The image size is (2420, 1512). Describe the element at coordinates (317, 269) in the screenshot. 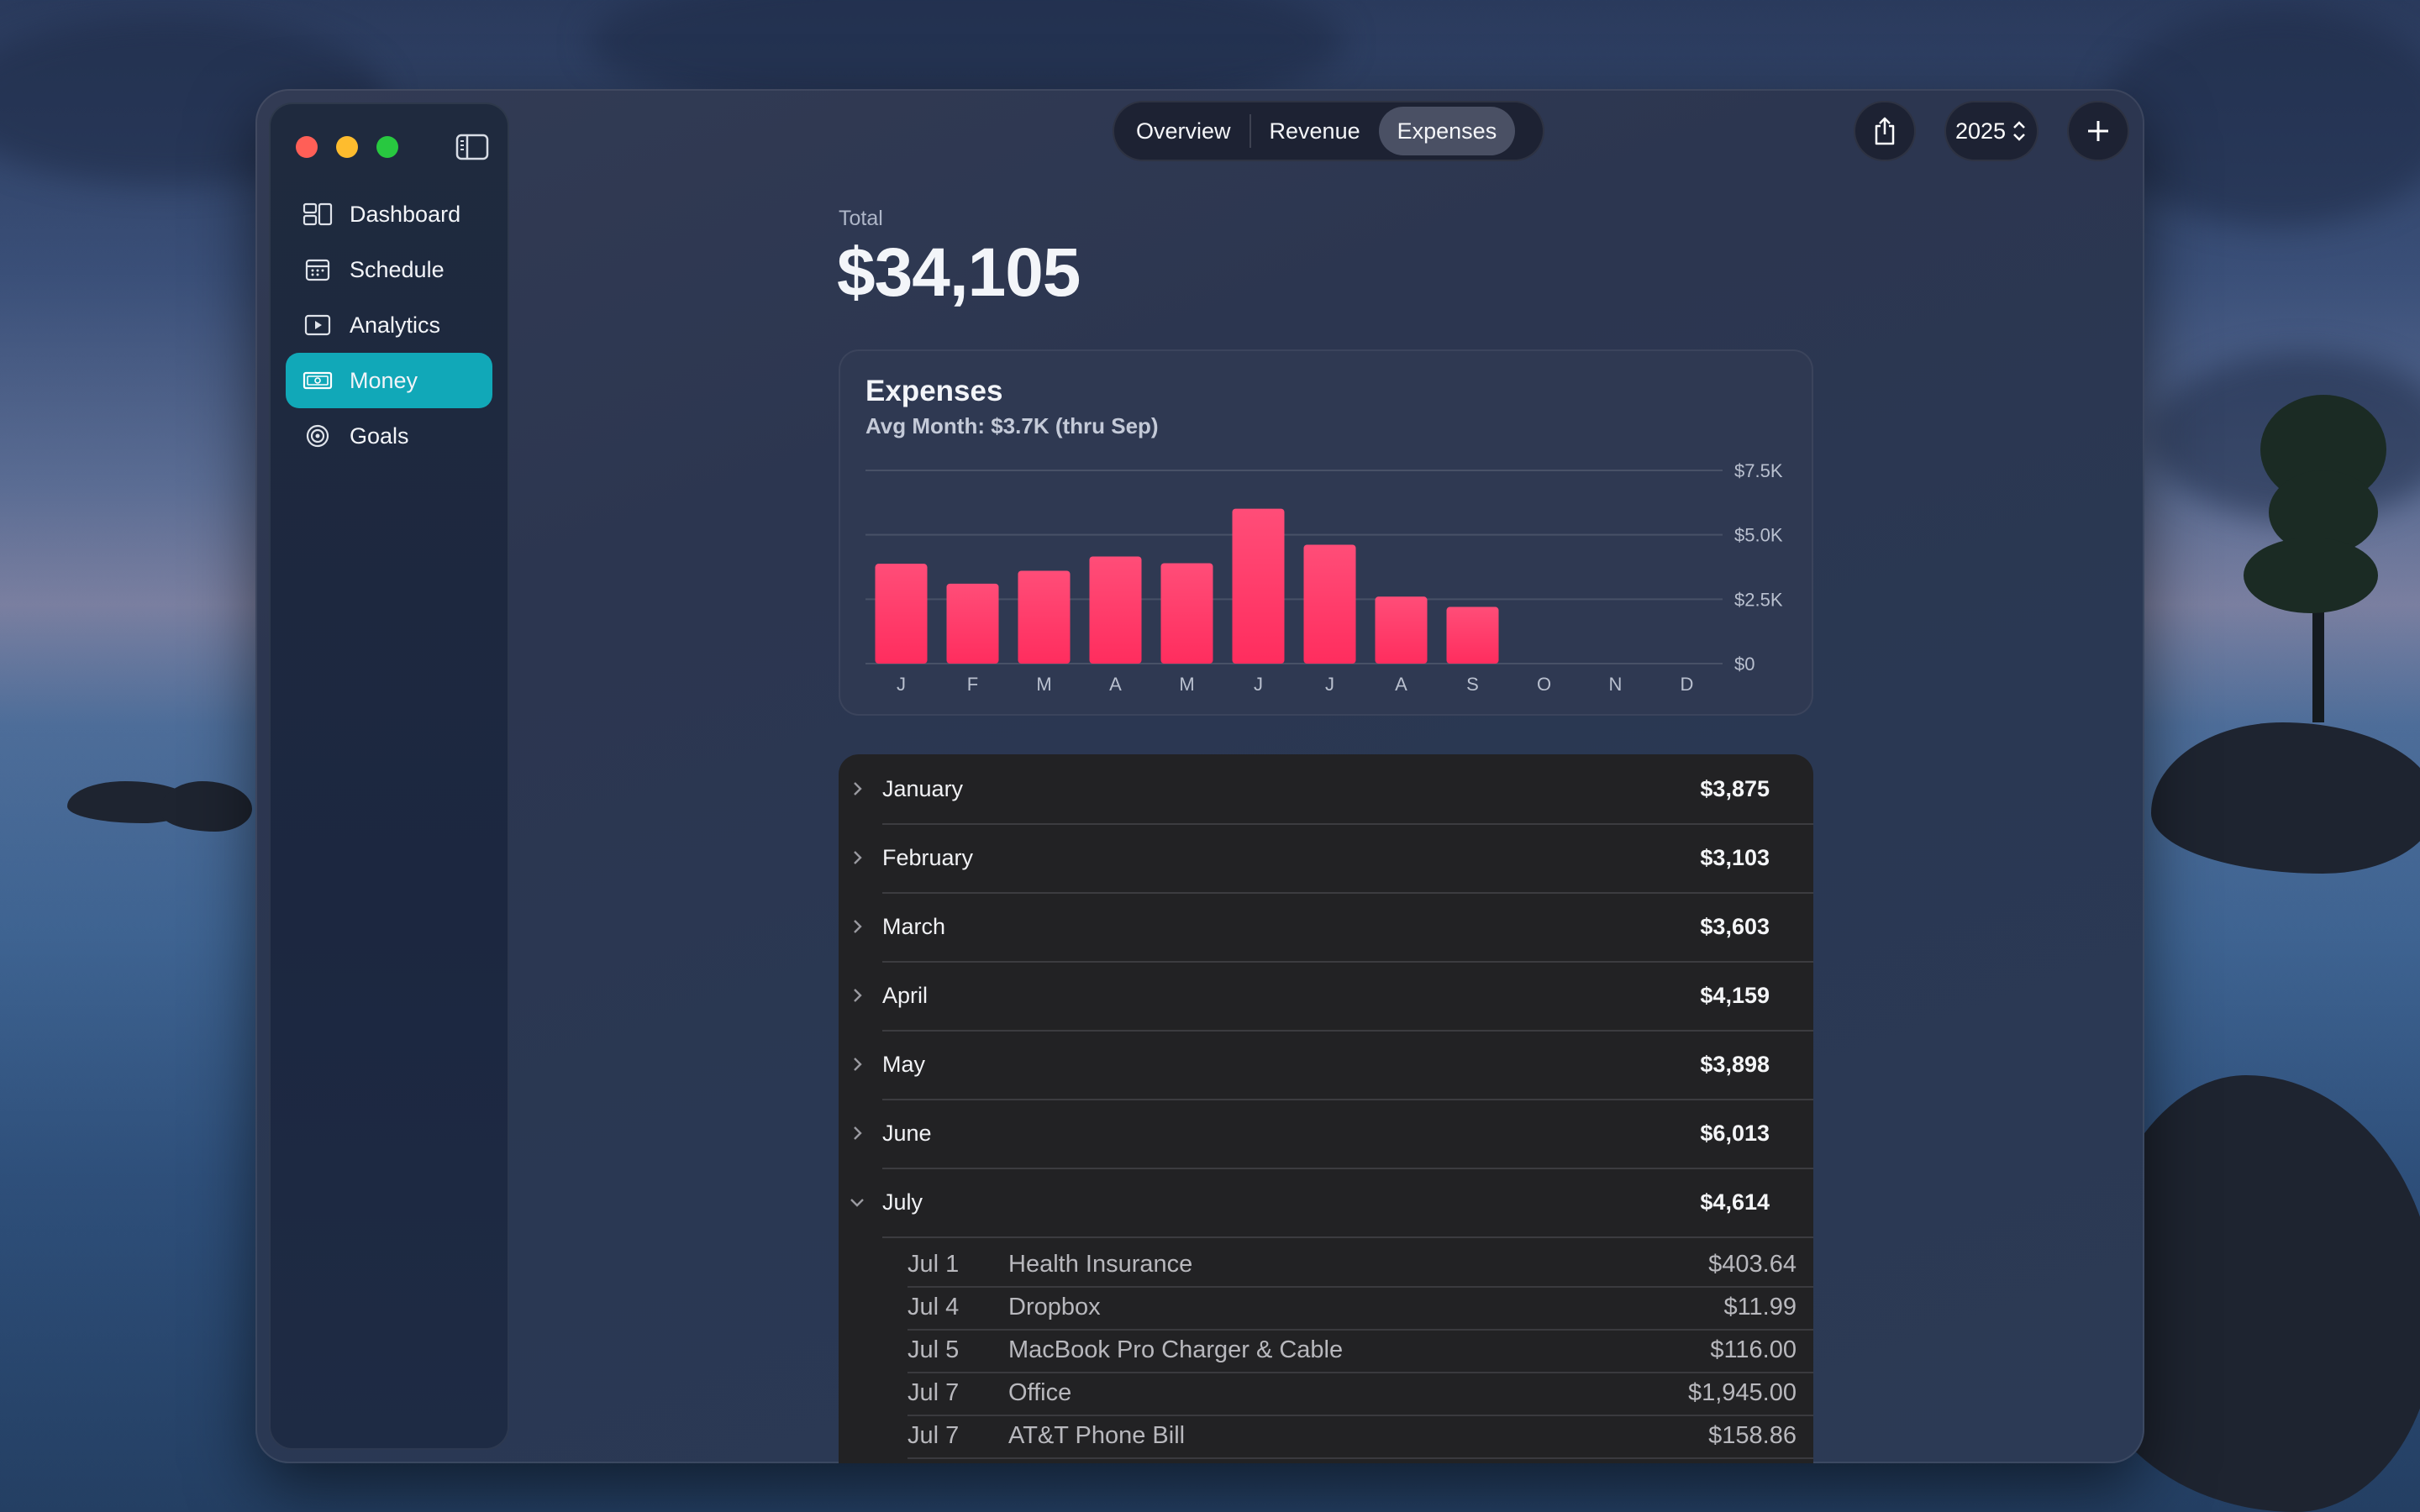

I see `calendar-icon` at that location.